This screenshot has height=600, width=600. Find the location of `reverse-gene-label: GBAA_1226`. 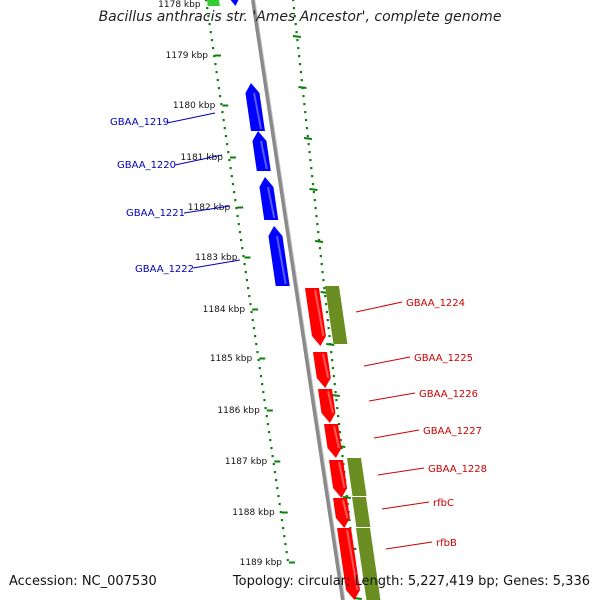

reverse-gene-label: GBAA_1226 is located at coordinates (448, 394).